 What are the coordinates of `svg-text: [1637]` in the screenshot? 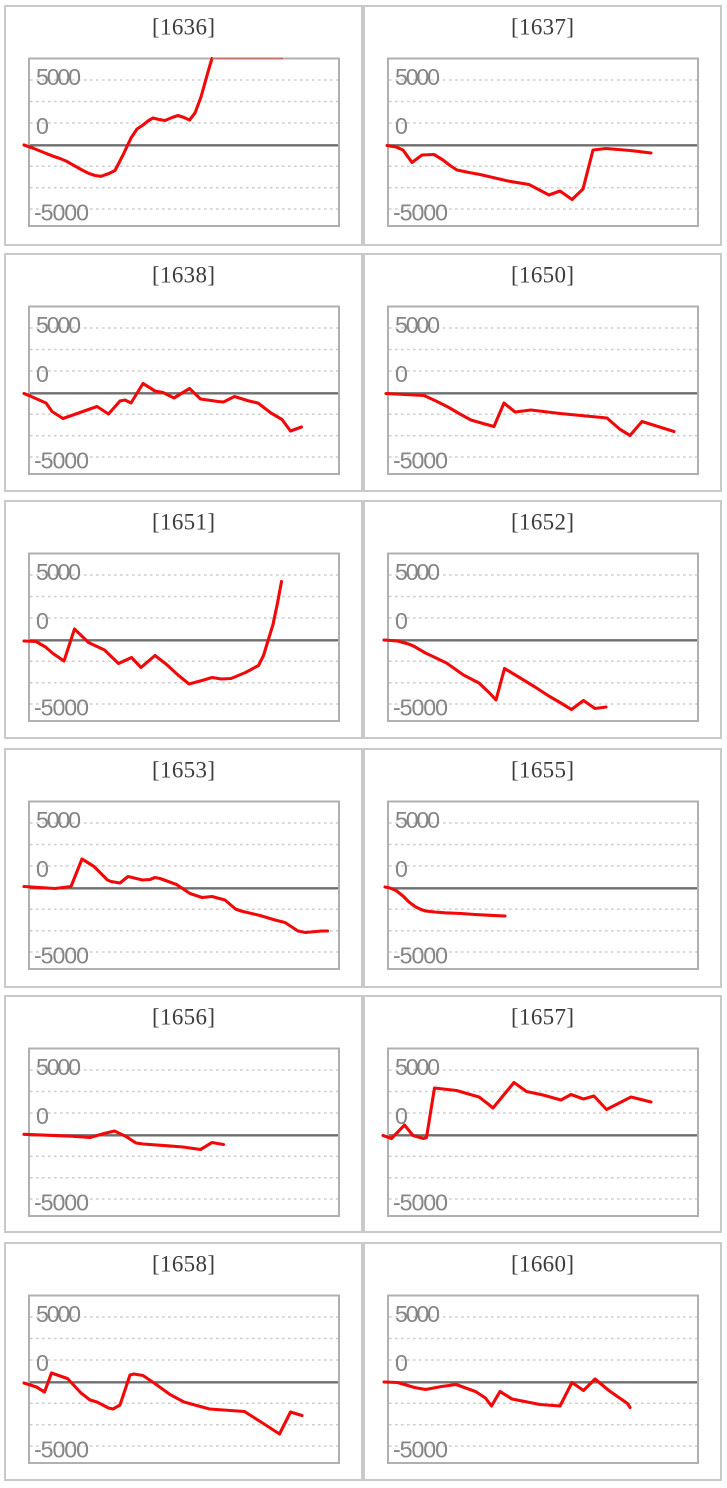 It's located at (542, 26).